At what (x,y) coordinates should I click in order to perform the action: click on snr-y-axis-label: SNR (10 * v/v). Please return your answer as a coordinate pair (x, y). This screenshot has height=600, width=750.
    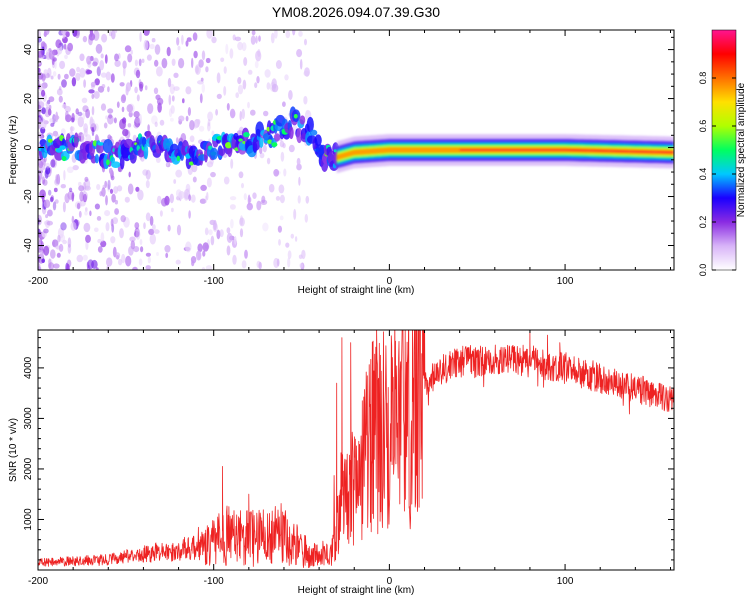
    Looking at the image, I should click on (13, 450).